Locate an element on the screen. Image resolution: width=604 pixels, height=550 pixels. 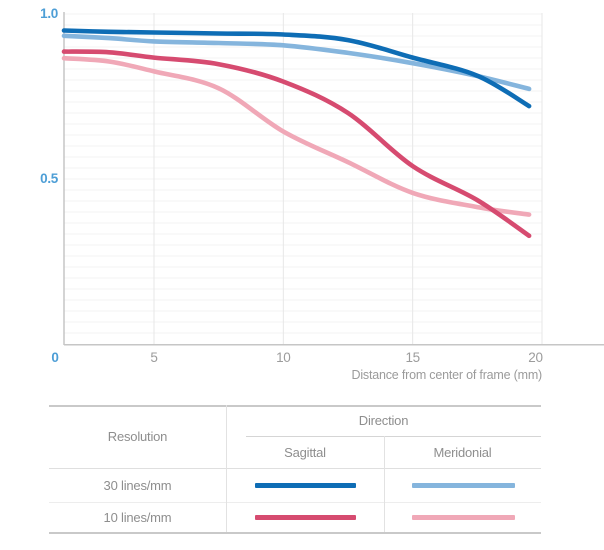
y-tick-label: 0.5 is located at coordinates (49, 178).